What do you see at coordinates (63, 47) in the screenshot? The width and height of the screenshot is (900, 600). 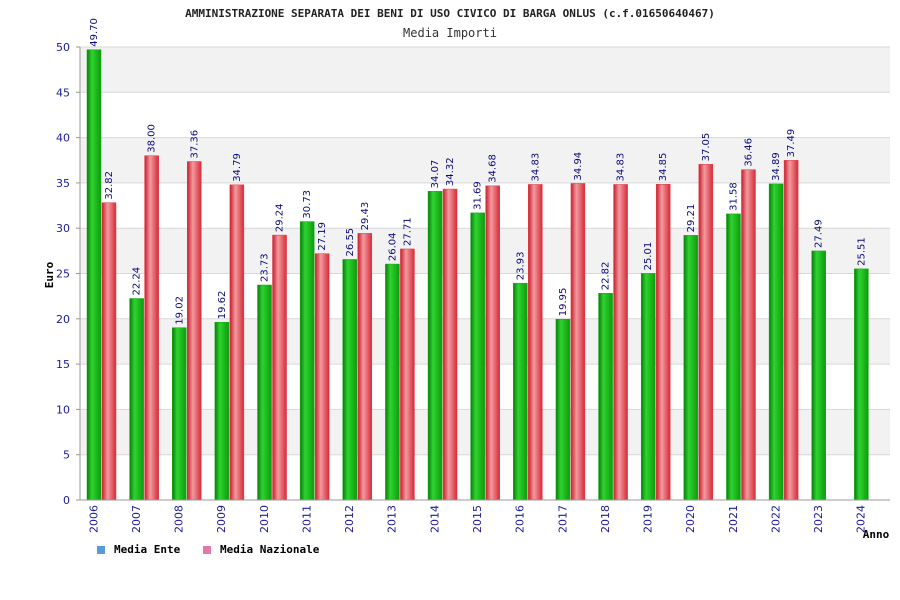 I see `y-tick-label: 50` at bounding box center [63, 47].